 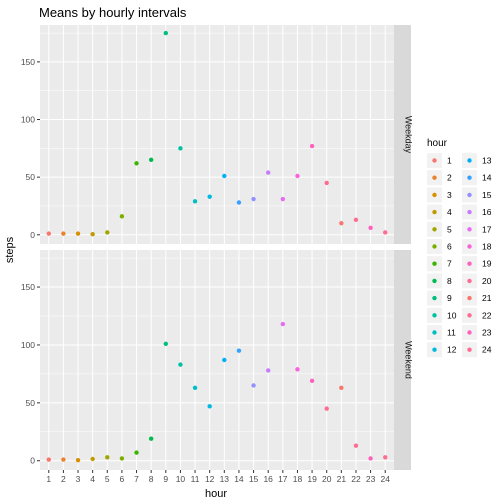 I want to click on legend-label: 23, so click(x=487, y=333).